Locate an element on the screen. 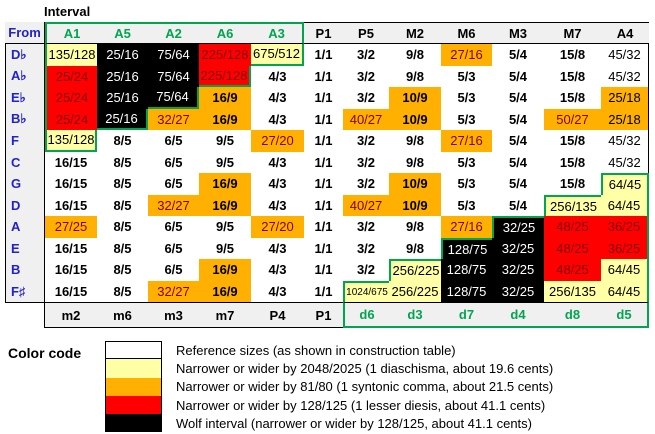  row-header: D is located at coordinates (25, 205).